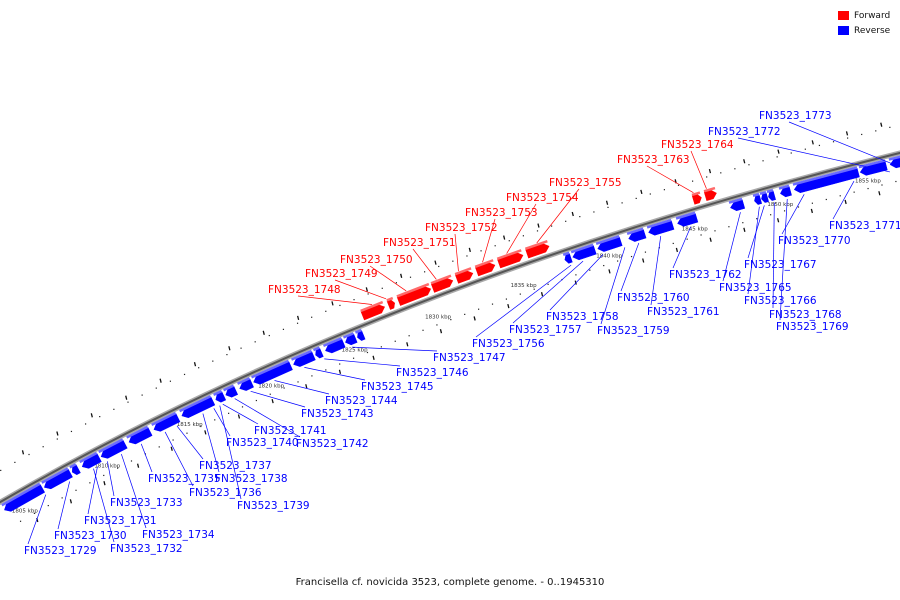 The image size is (900, 600). Describe the element at coordinates (90, 536) in the screenshot. I see `gene-label: FN3523_1730` at that location.